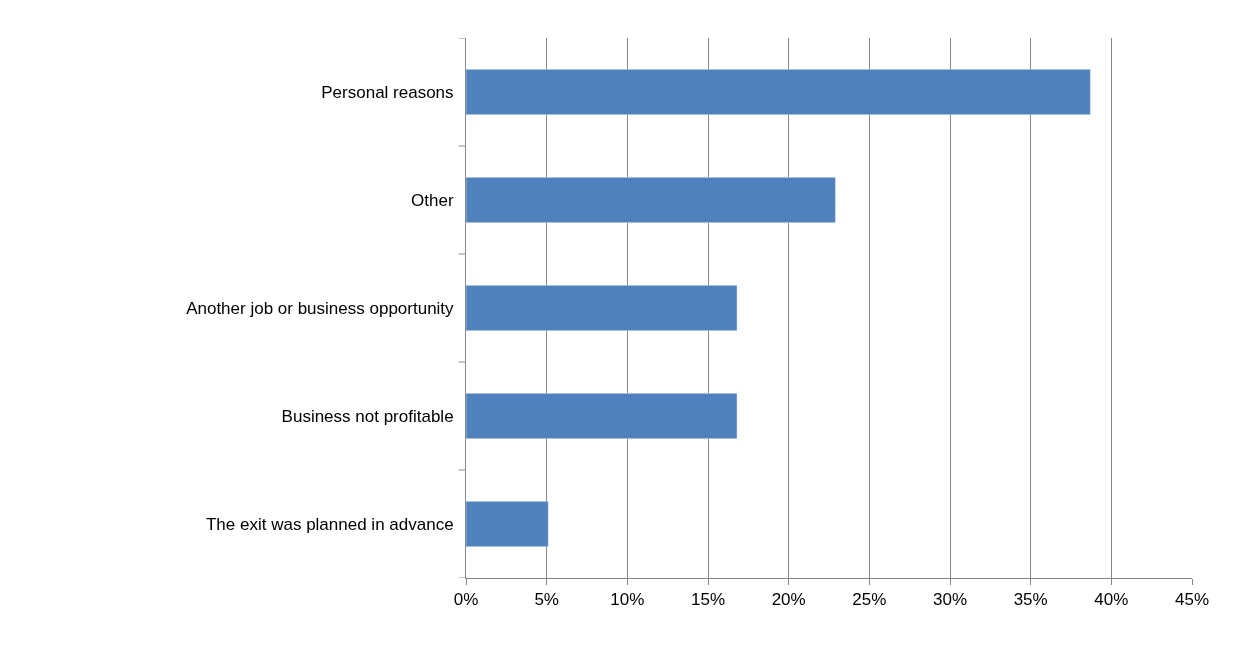 Image resolution: width=1247 pixels, height=647 pixels. What do you see at coordinates (1192, 600) in the screenshot?
I see `x-tick-label: 45%` at bounding box center [1192, 600].